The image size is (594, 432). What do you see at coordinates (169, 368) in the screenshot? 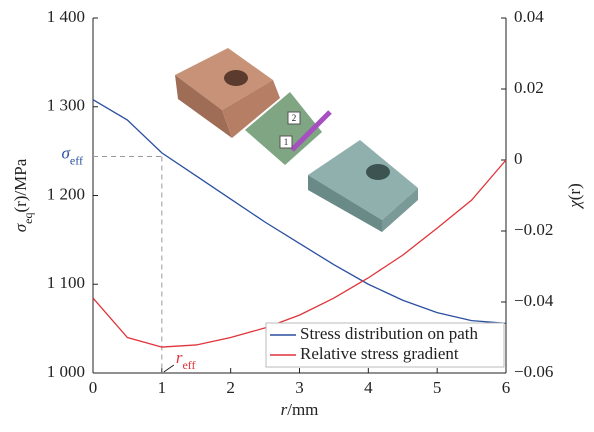
I see `r-eff-arrow` at bounding box center [169, 368].